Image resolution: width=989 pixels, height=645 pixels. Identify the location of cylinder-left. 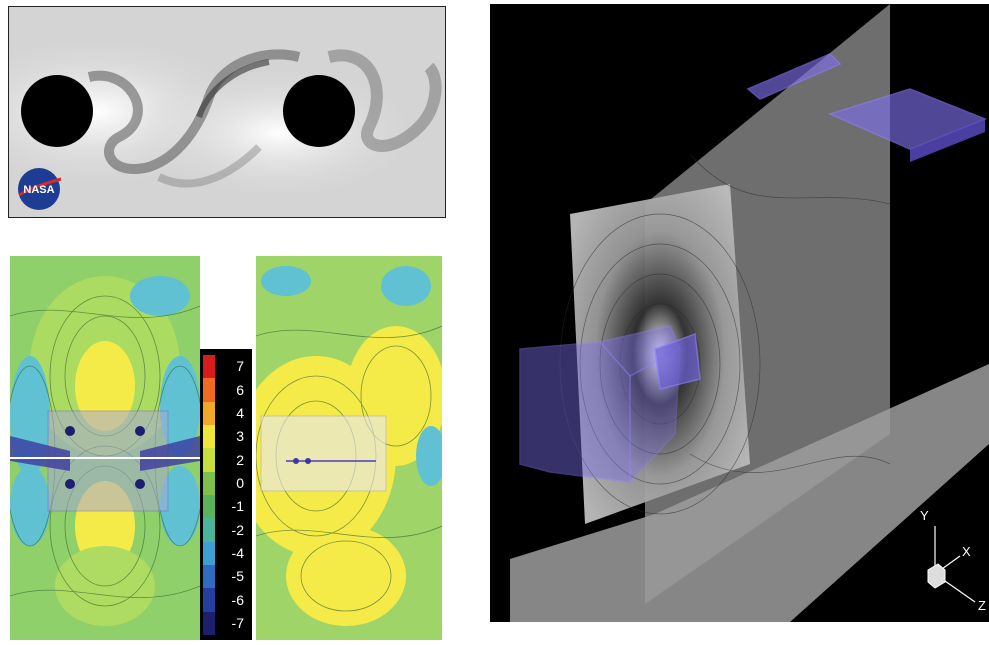
(57, 111).